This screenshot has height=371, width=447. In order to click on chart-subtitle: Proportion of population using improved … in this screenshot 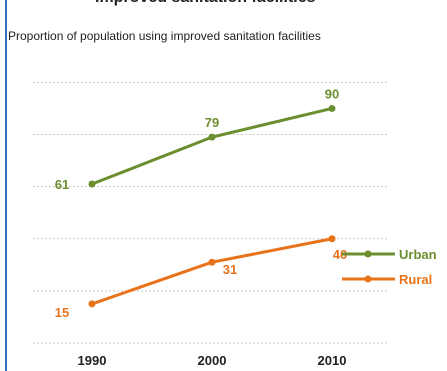, I will do `click(164, 36)`.